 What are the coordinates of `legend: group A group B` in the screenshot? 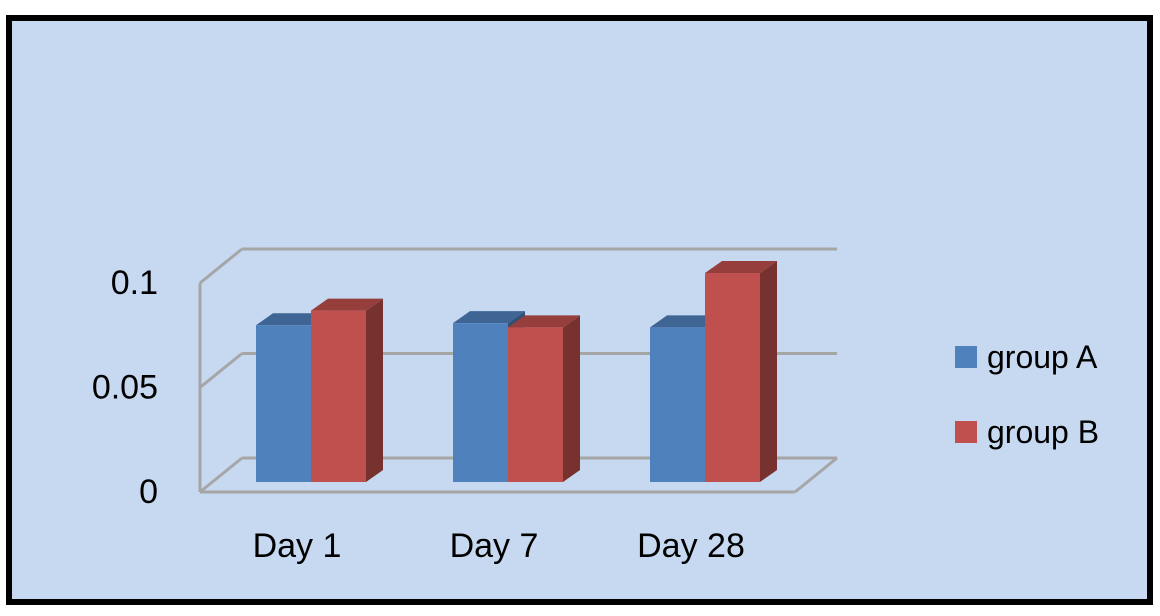 It's located at (1027, 394).